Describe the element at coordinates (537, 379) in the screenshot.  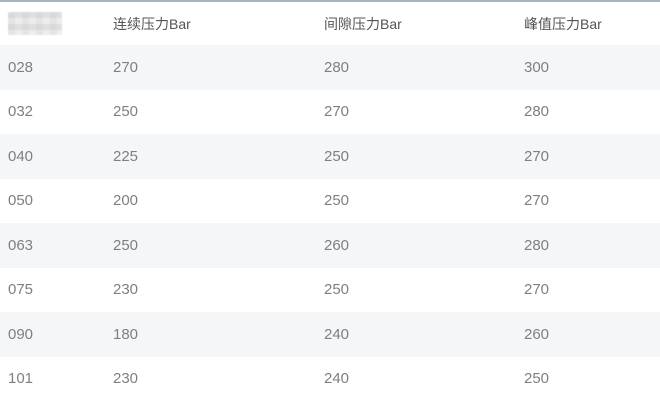
I see `cell-peak: 250` at that location.